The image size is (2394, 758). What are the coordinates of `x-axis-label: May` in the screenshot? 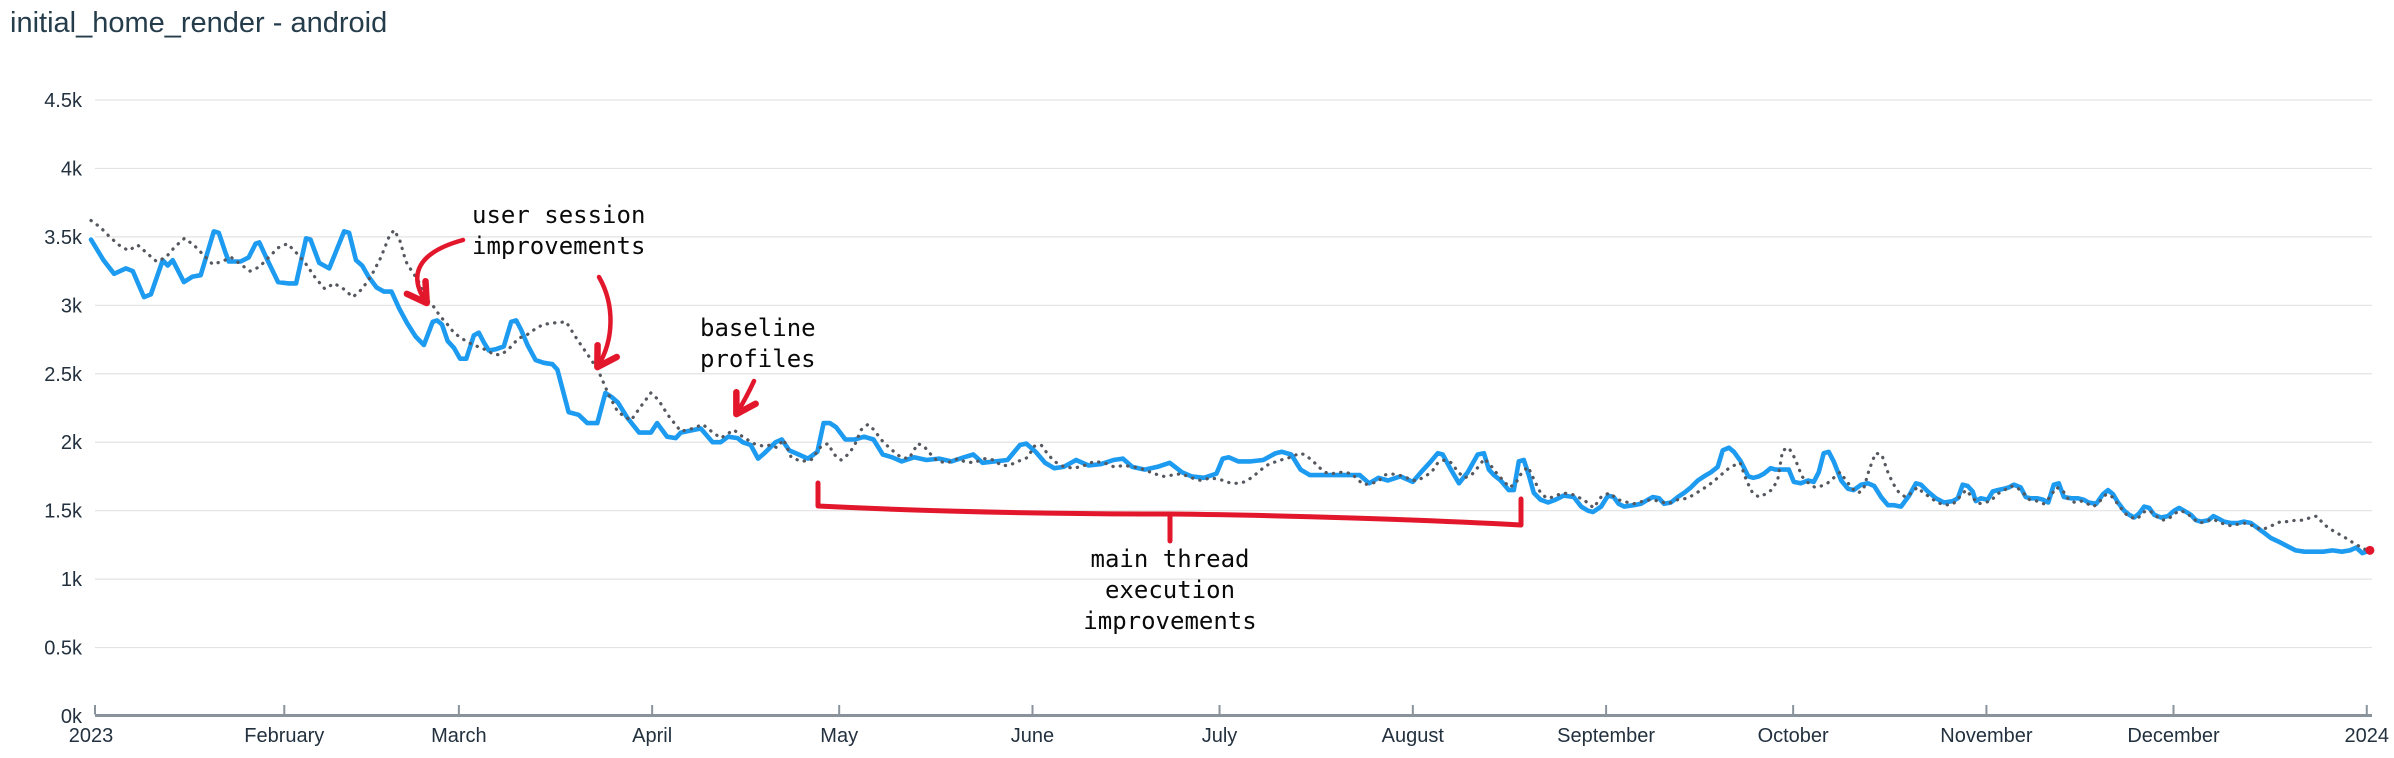 It's located at (839, 736).